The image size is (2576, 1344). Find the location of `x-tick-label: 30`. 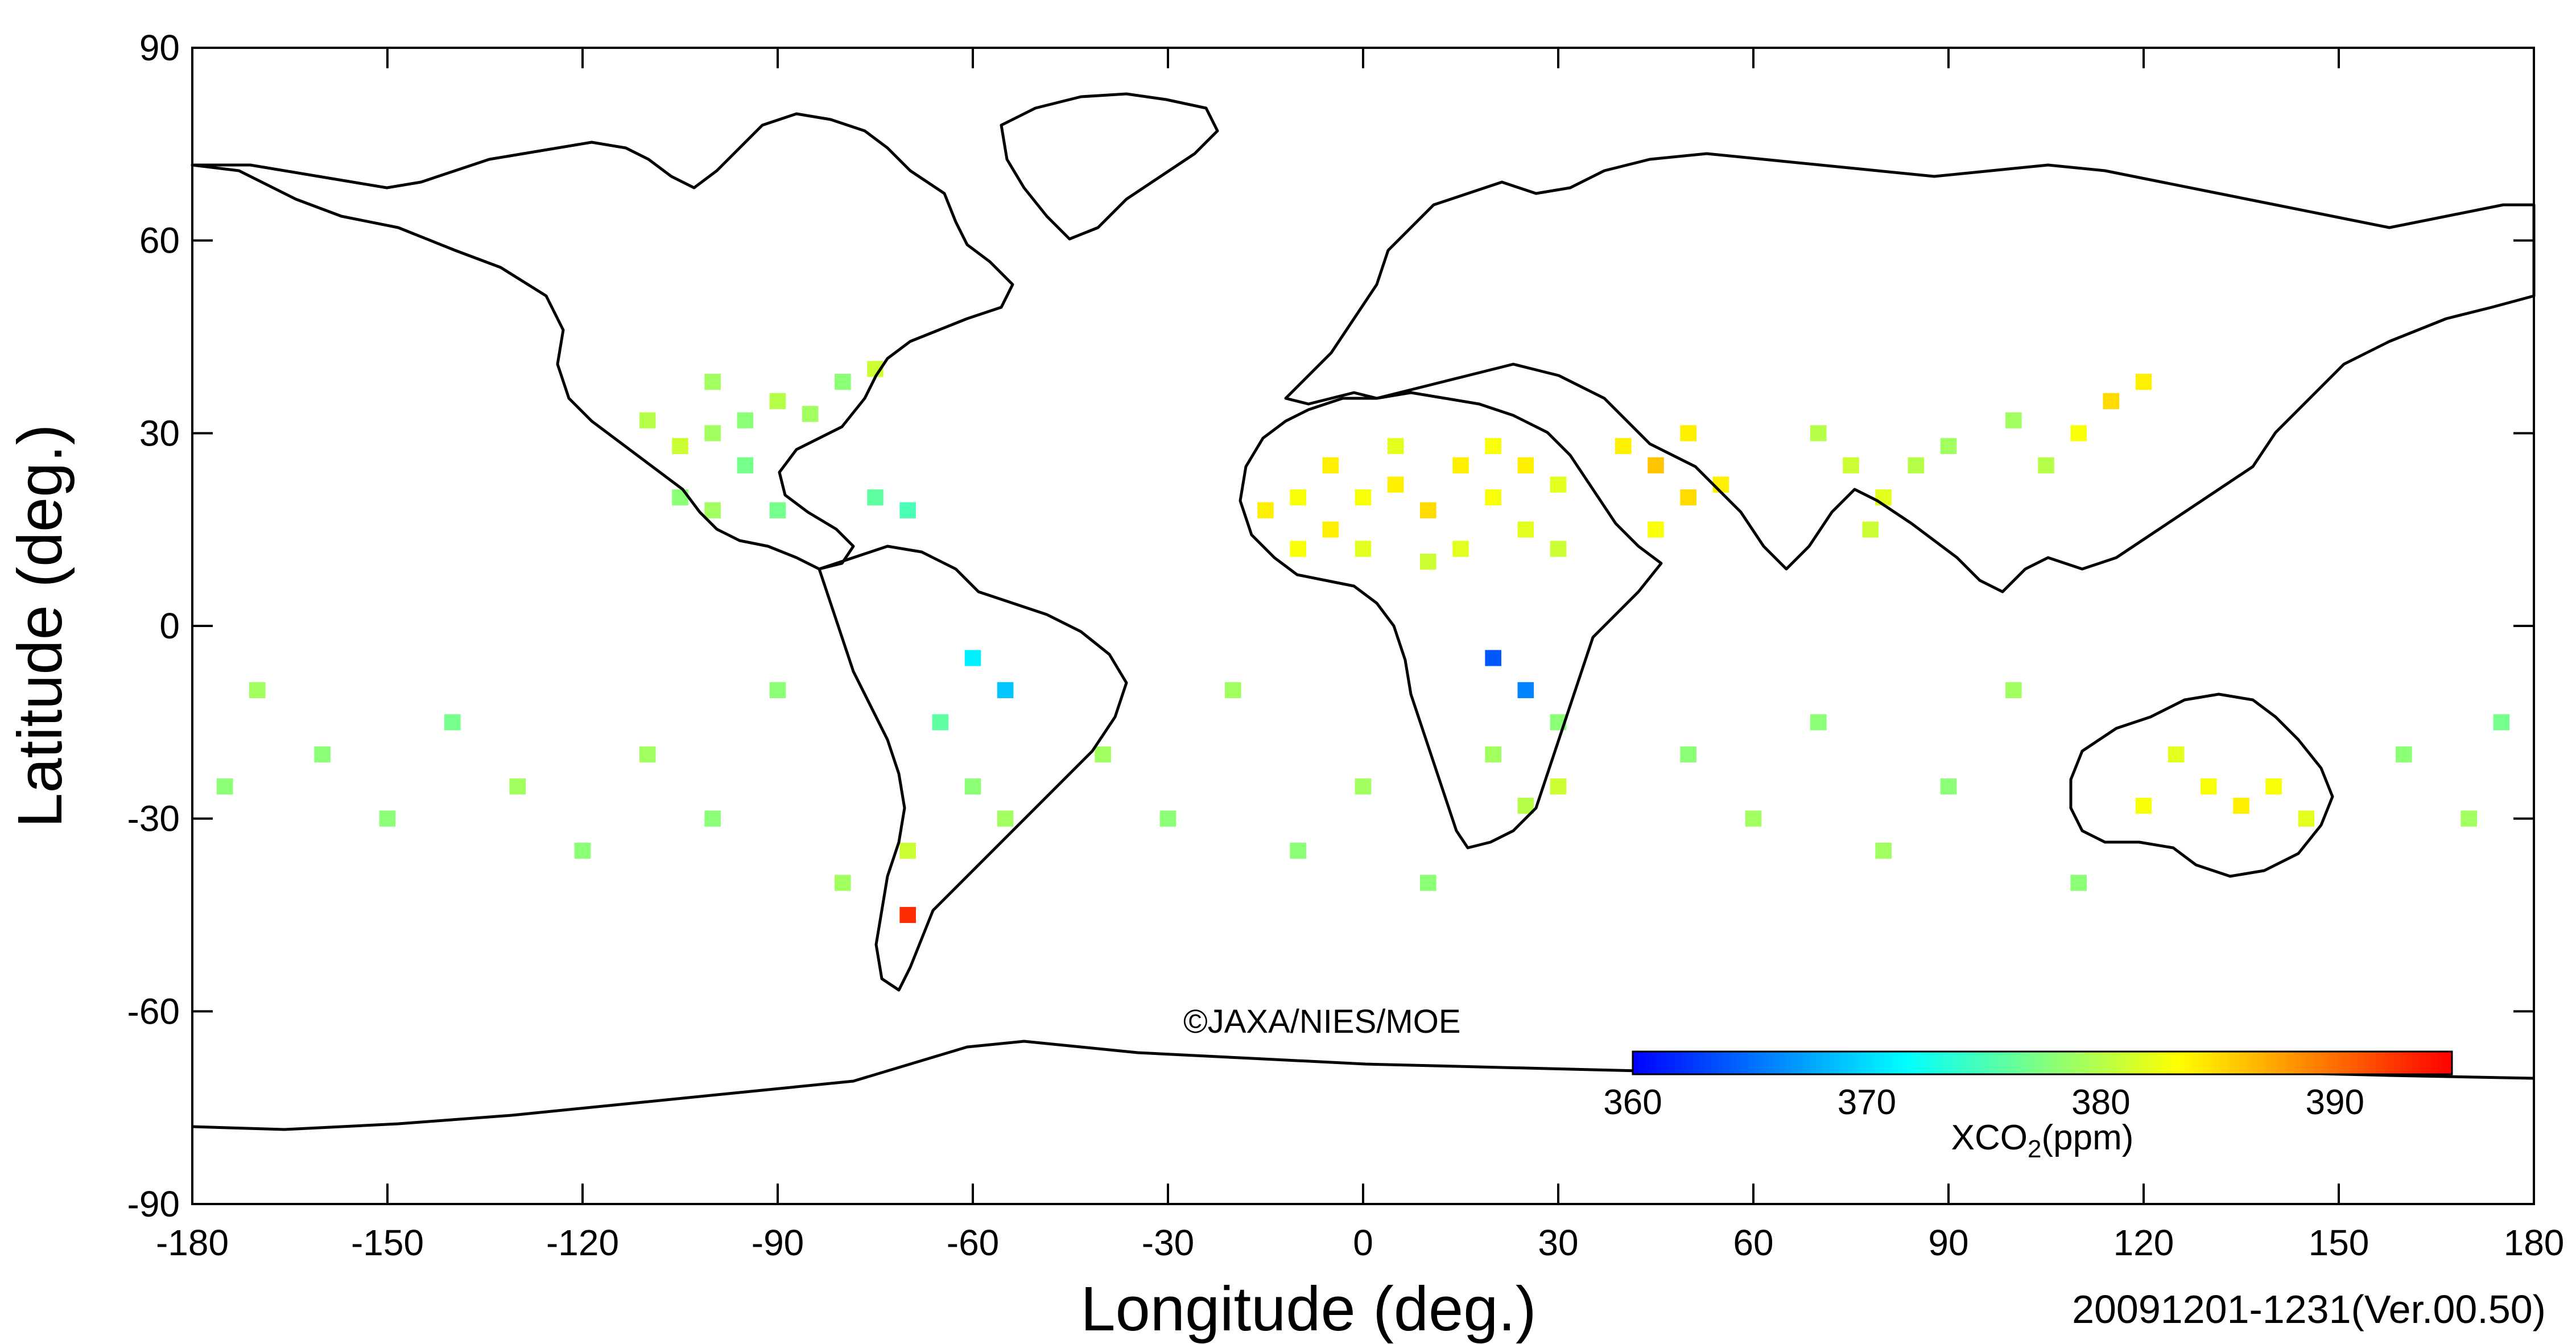

x-tick-label: 30 is located at coordinates (1558, 1243).